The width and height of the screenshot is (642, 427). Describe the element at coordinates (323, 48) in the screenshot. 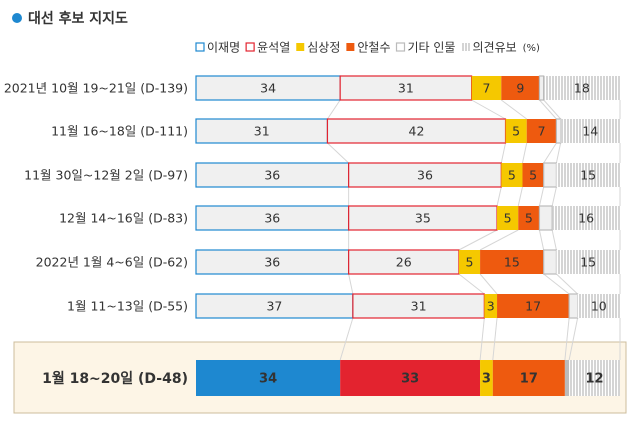

I see `legend-label: 심상정` at that location.